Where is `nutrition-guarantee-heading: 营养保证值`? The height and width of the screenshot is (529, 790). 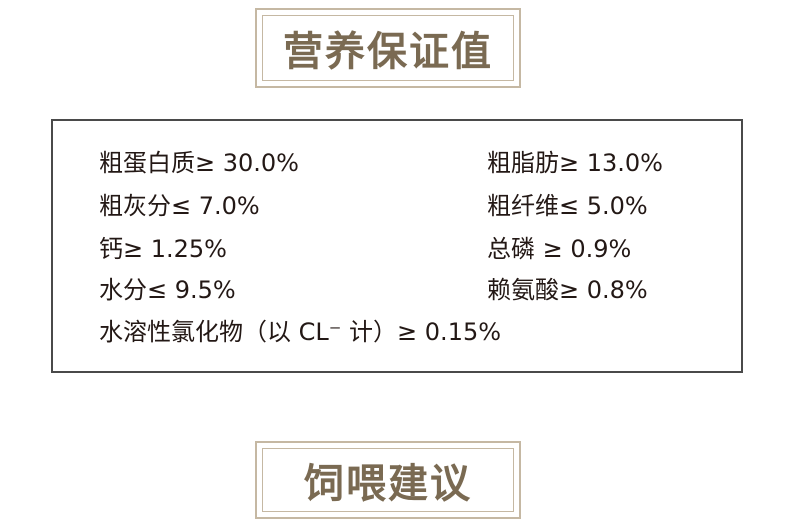 nutrition-guarantee-heading: 营养保证值 is located at coordinates (388, 48).